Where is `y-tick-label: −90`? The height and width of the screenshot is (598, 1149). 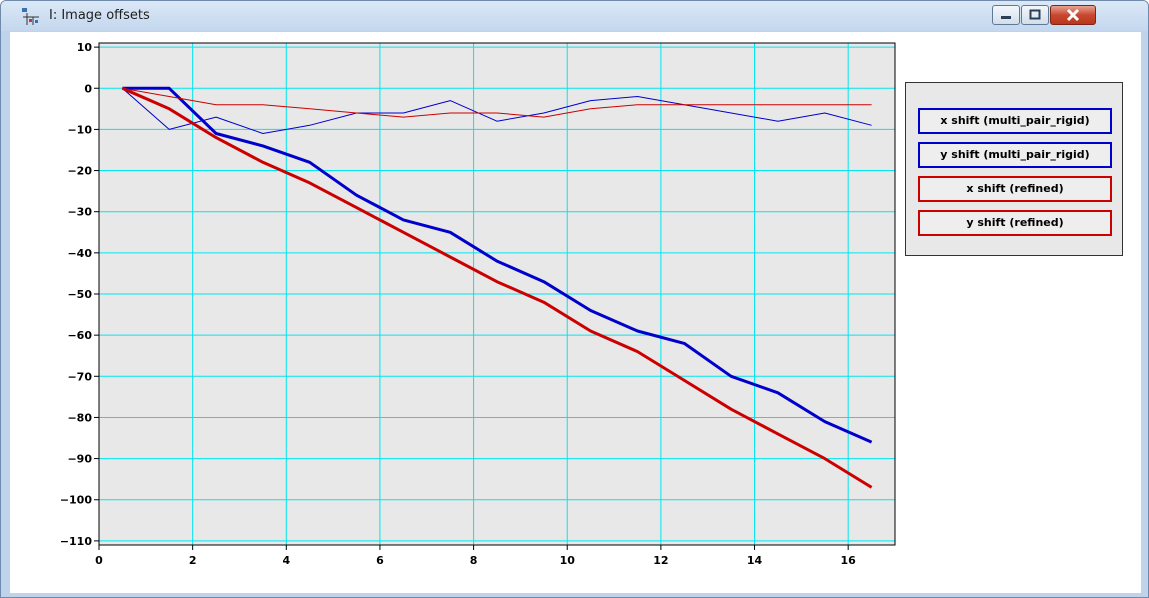
y-tick-label: −90 is located at coordinates (79, 459).